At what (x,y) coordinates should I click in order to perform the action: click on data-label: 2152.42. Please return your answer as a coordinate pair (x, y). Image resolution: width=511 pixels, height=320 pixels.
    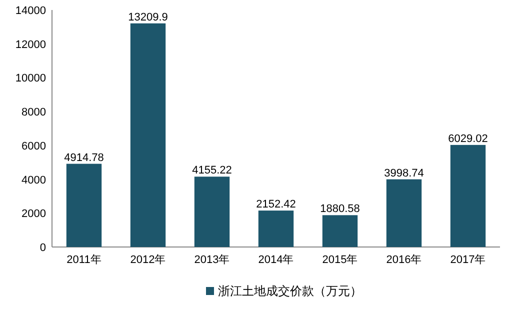
    Looking at the image, I should click on (276, 204).